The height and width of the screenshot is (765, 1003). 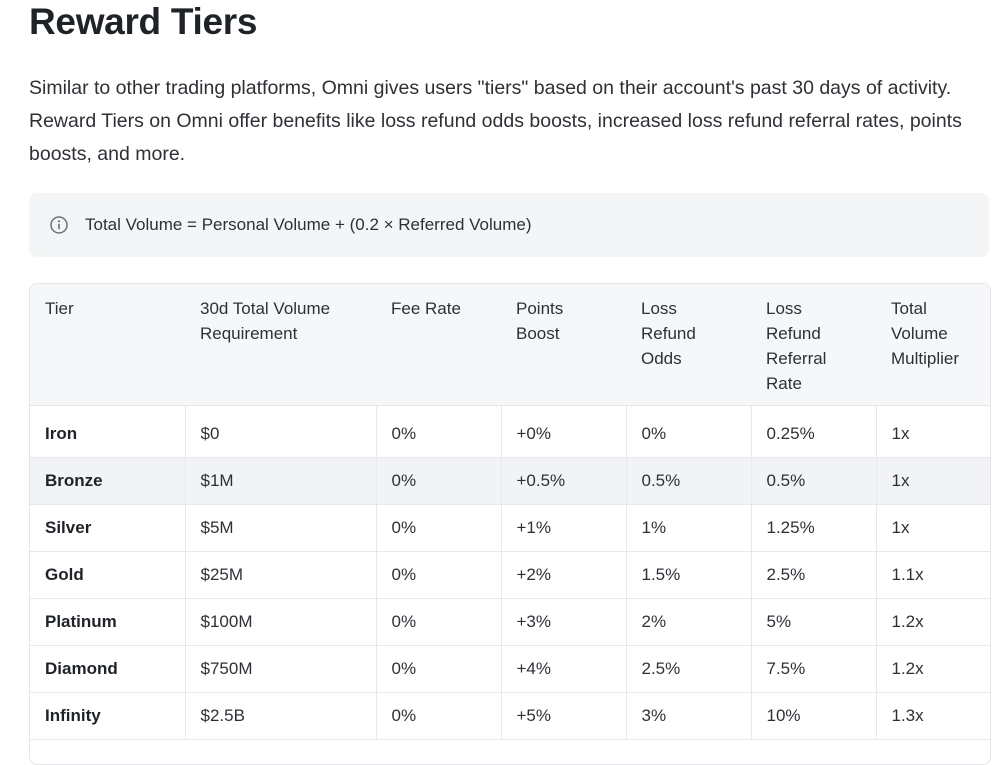 What do you see at coordinates (813, 481) in the screenshot?
I see `loss-refund-referral-rate: 0.5%` at bounding box center [813, 481].